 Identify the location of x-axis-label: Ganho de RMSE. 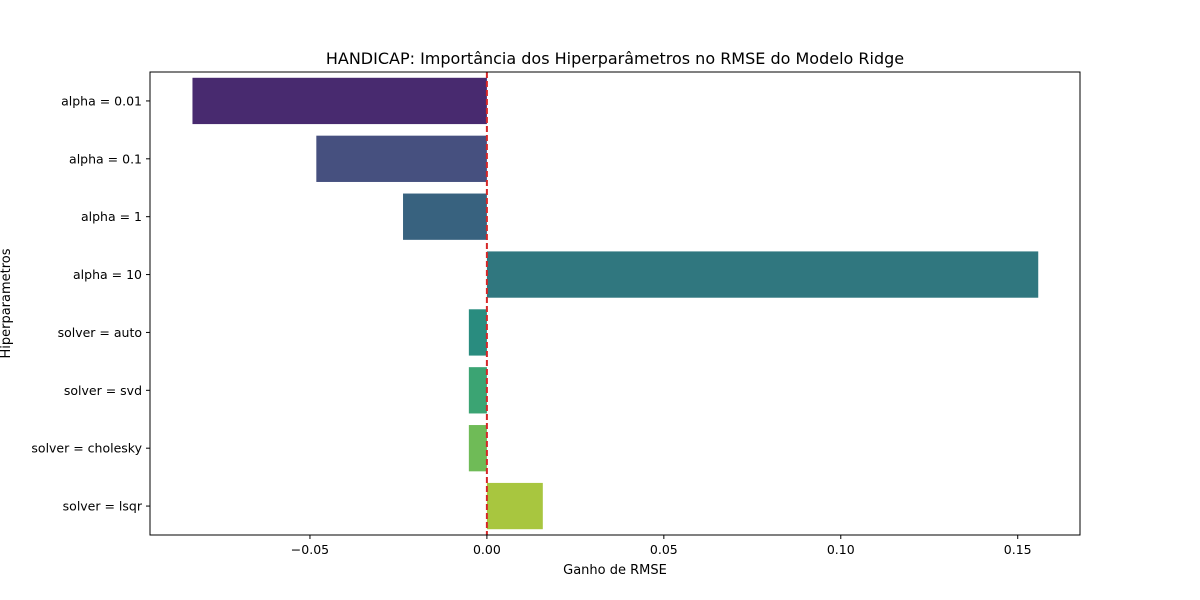
(615, 570).